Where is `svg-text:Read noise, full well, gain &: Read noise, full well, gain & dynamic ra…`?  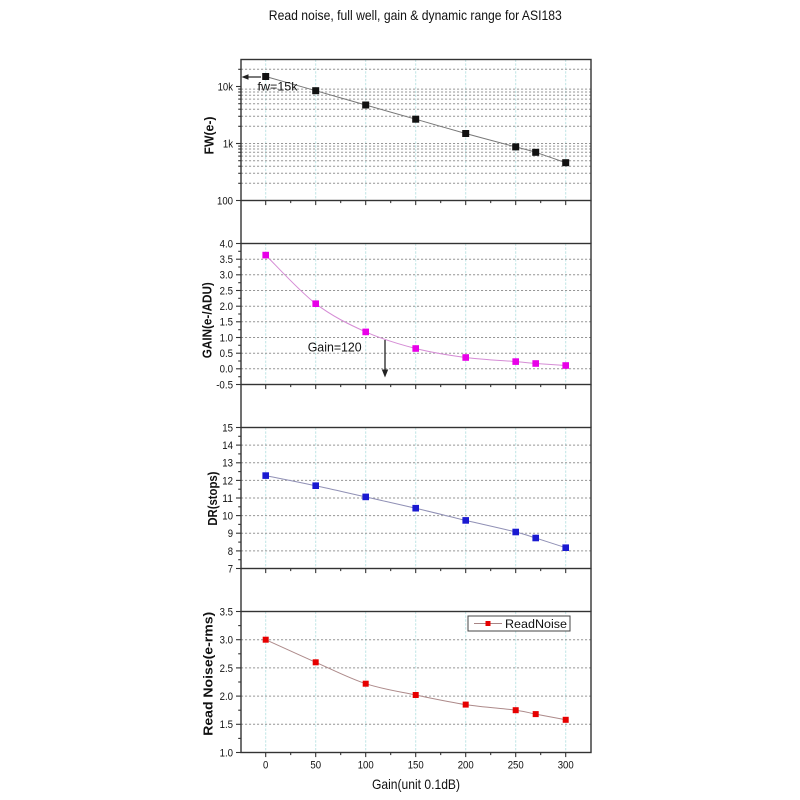
svg-text:Read noise, full well, gain &: Read noise, full well, gain & dynamic ra… is located at coordinates (415, 15).